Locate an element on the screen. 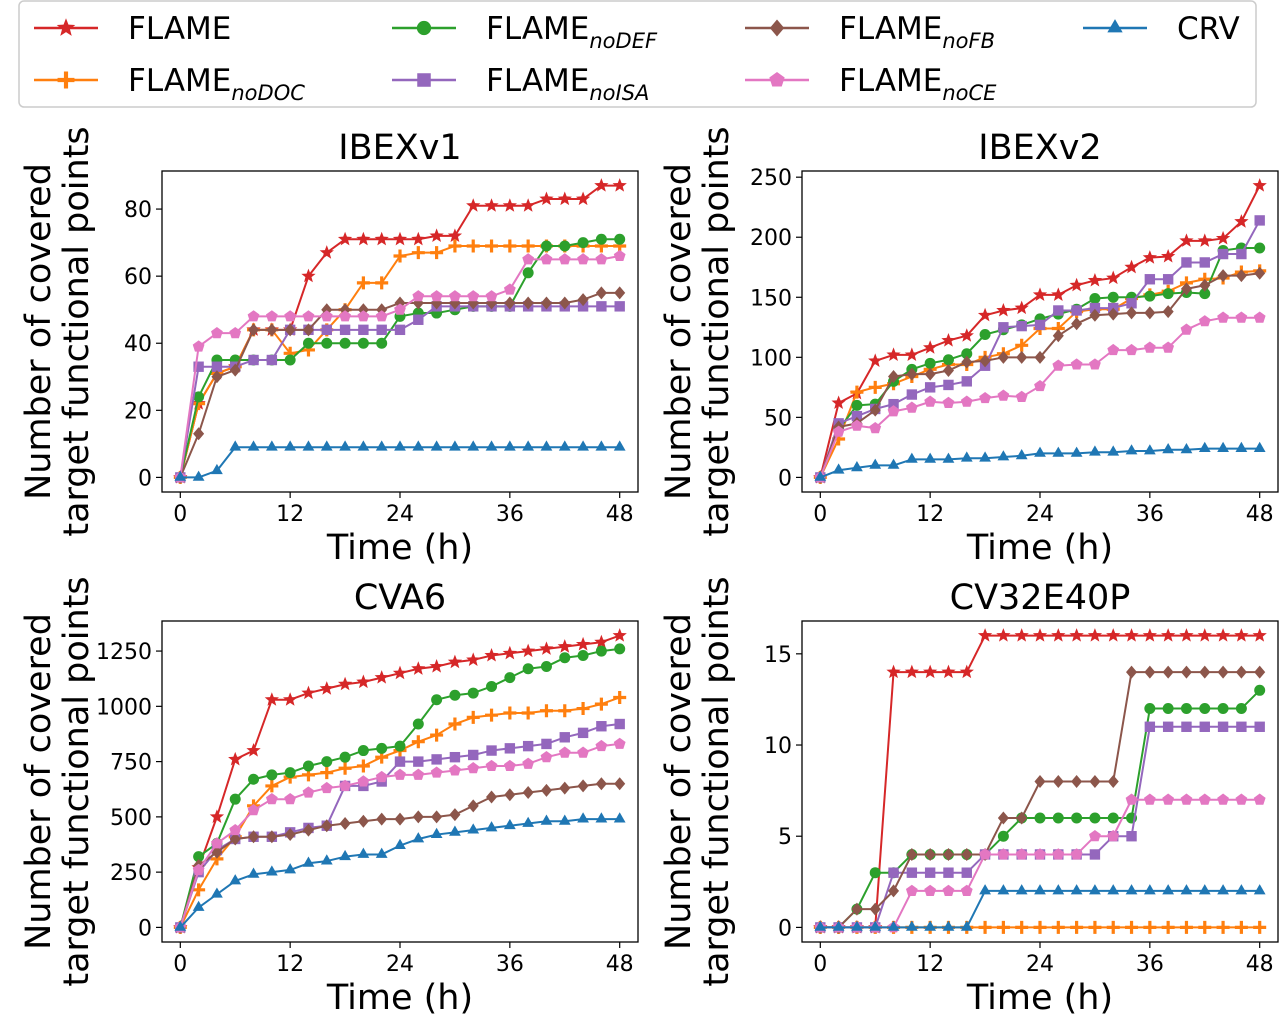 The height and width of the screenshot is (1019, 1280). y-tick-label: 150 is located at coordinates (771, 298).